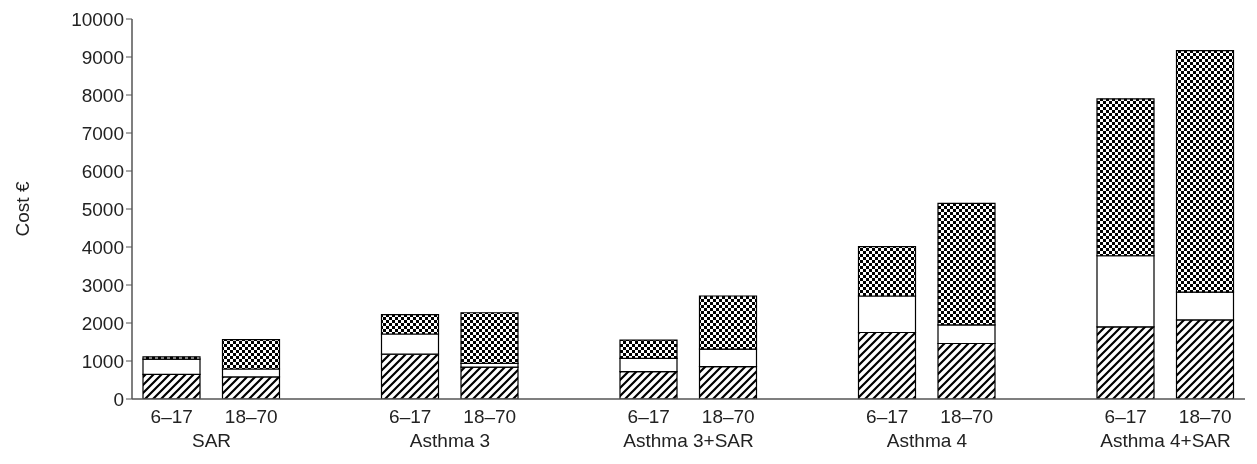  What do you see at coordinates (688, 440) in the screenshot?
I see `text: Asthma 3+SAR` at bounding box center [688, 440].